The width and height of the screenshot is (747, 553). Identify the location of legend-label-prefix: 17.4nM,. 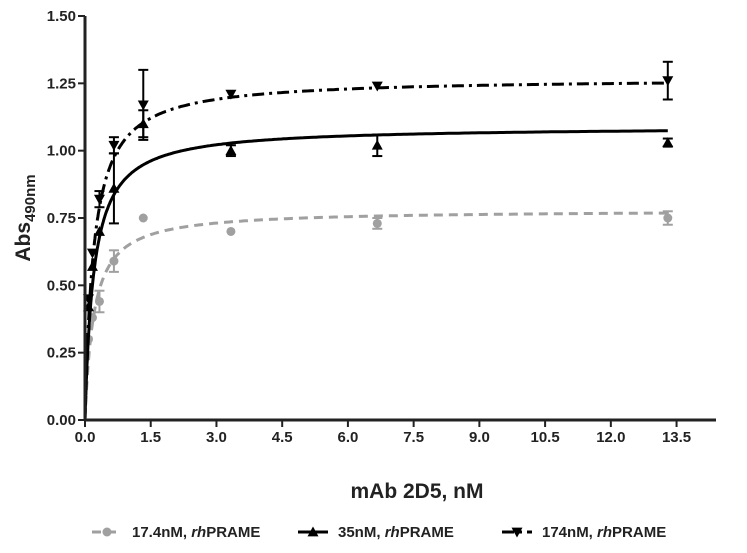
(161, 532).